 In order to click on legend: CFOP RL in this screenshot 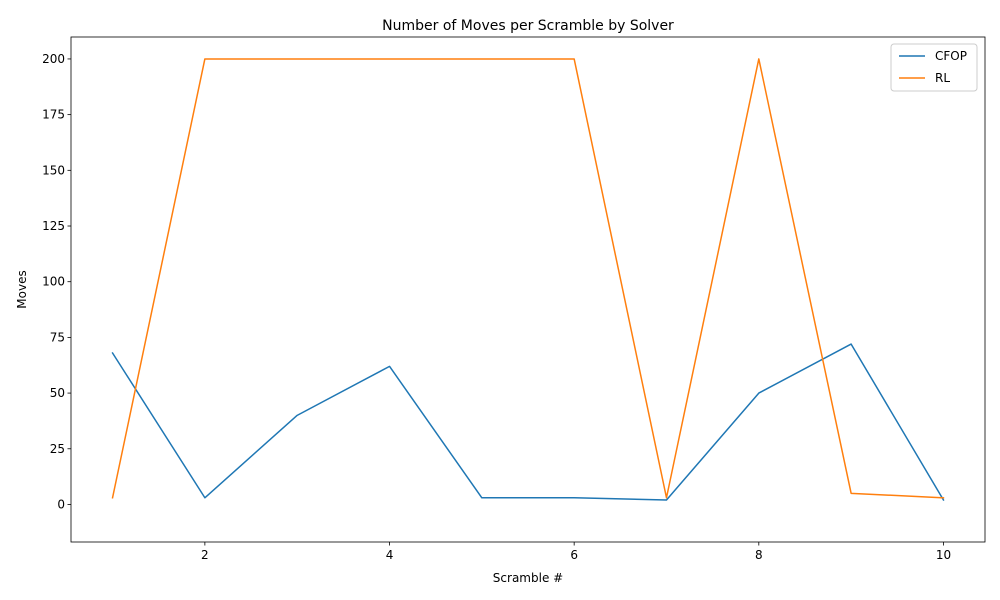, I will do `click(934, 67)`.